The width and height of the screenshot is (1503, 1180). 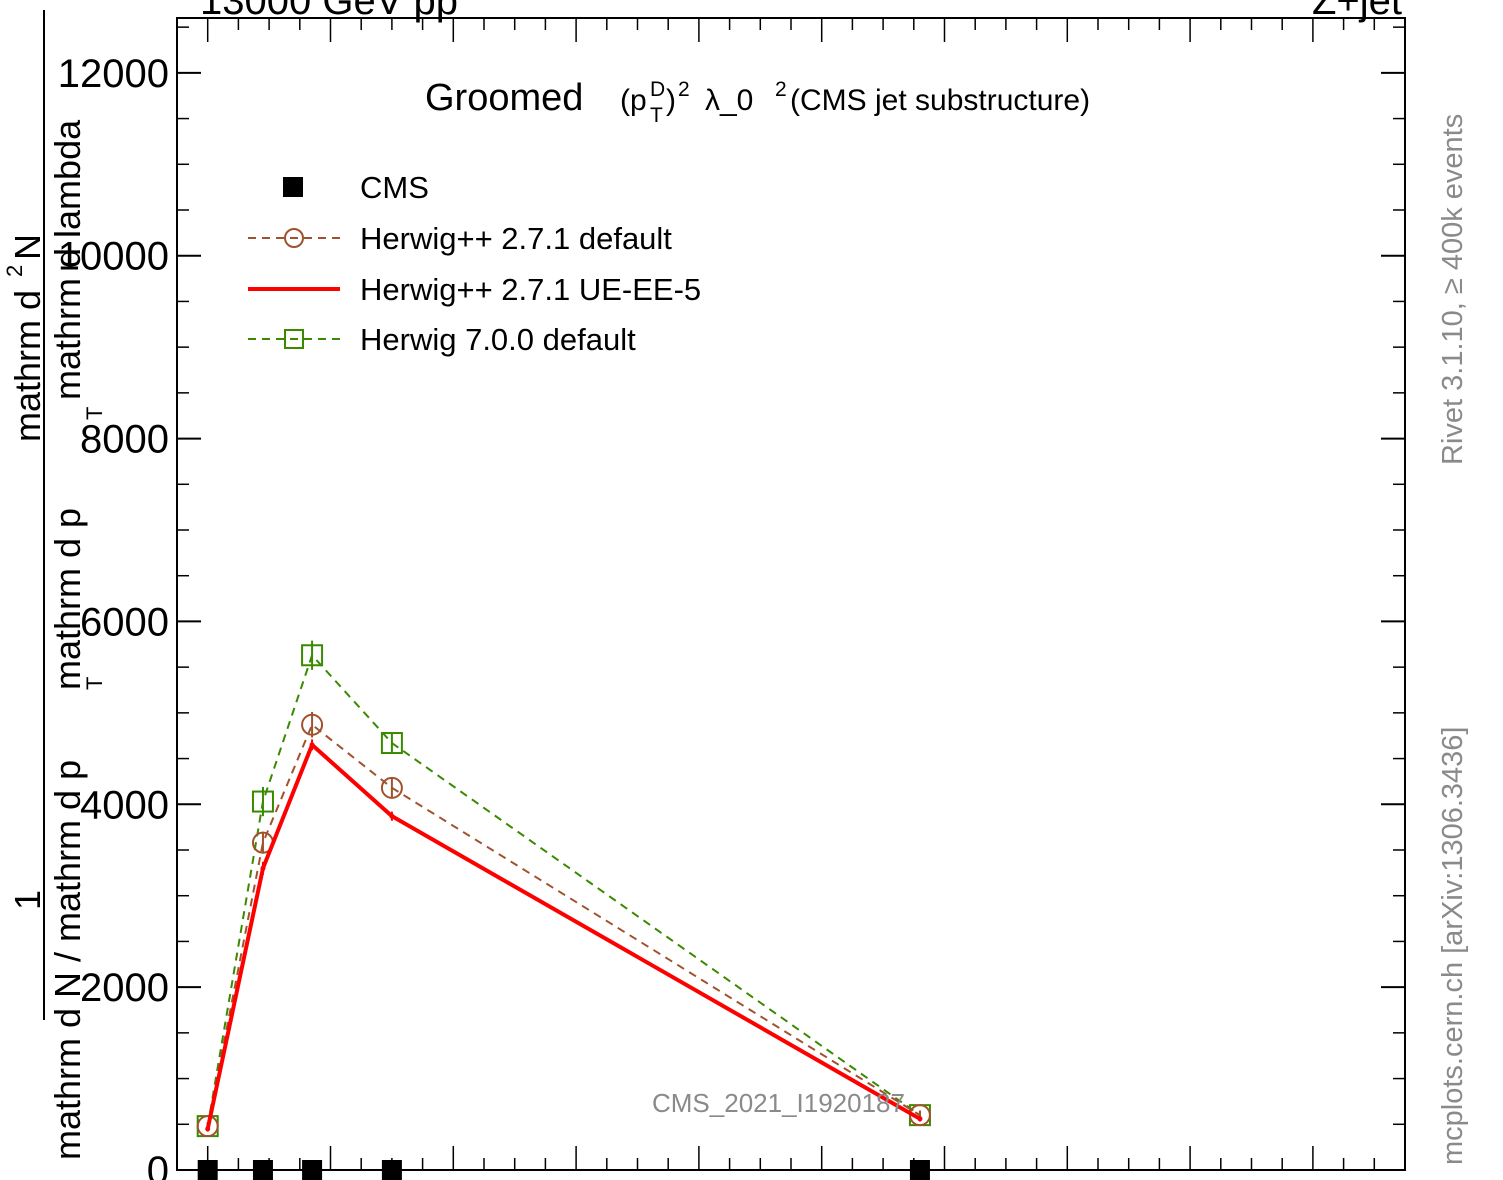 What do you see at coordinates (158, 1164) in the screenshot?
I see `y-tick-label: 0` at bounding box center [158, 1164].